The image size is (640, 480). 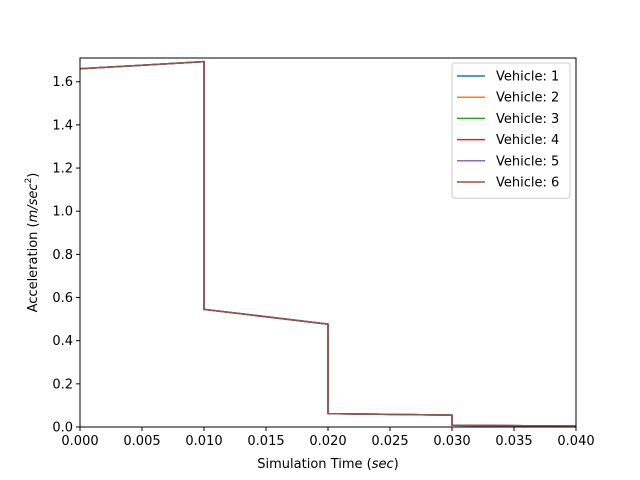 I want to click on x-tick-label: 0.040, so click(x=575, y=441).